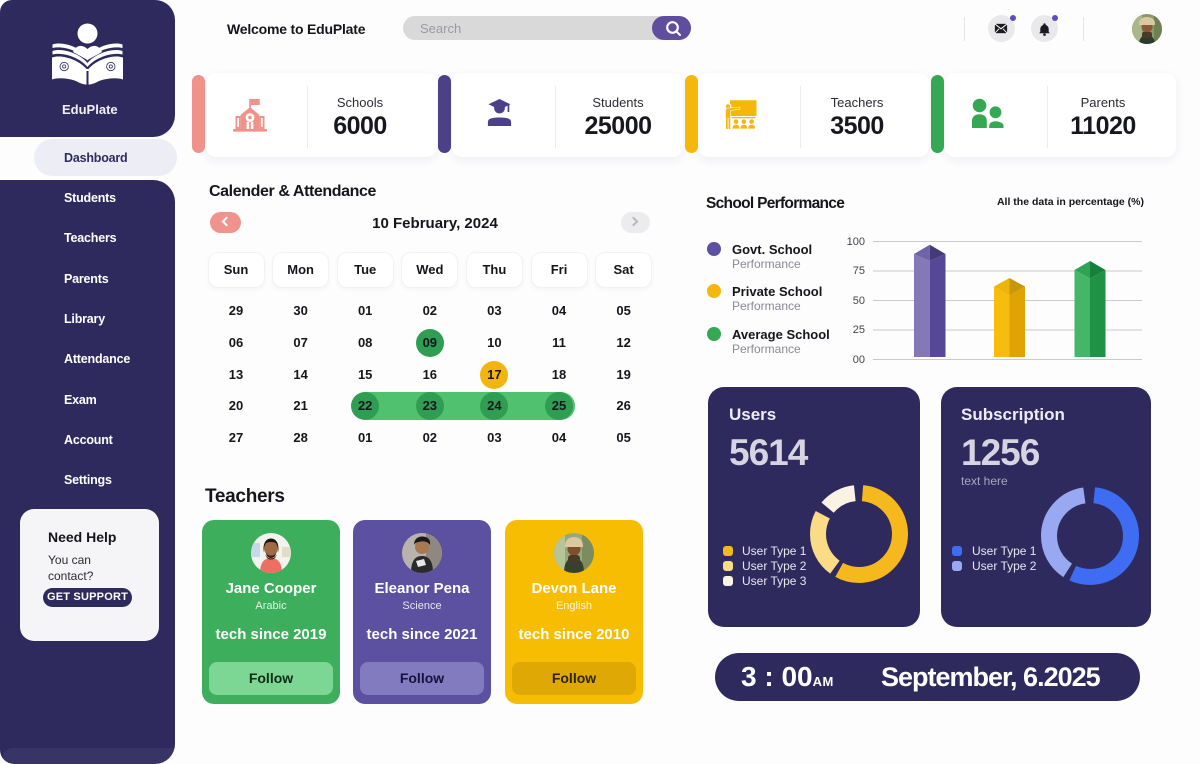 Image resolution: width=1200 pixels, height=764 pixels. What do you see at coordinates (859, 301) in the screenshot?
I see `svg-text: 50` at bounding box center [859, 301].